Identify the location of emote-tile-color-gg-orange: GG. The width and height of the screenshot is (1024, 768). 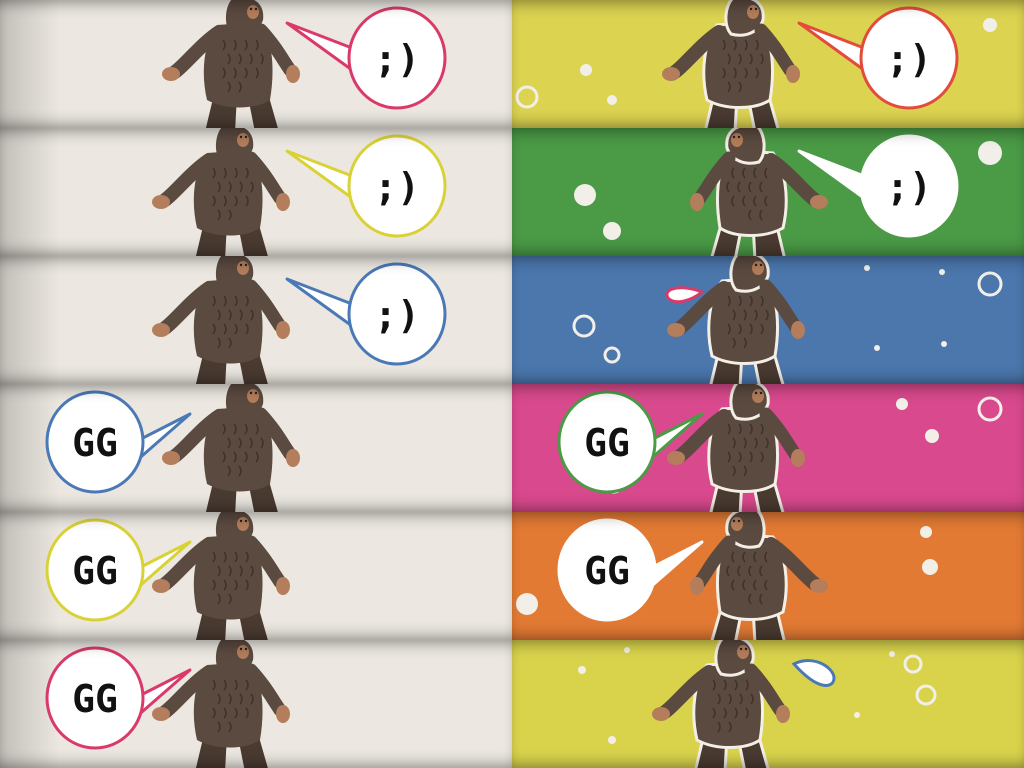
(768, 576).